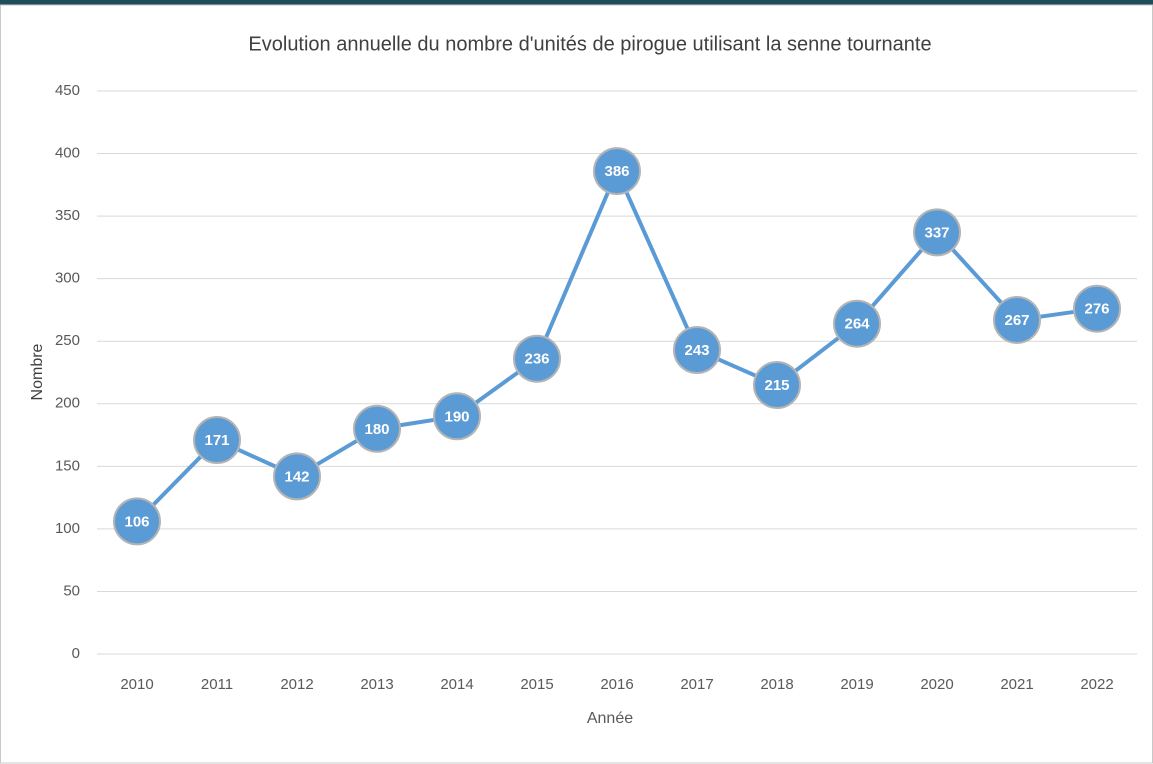  What do you see at coordinates (1096, 684) in the screenshot?
I see `x-tick-label: 2022` at bounding box center [1096, 684].